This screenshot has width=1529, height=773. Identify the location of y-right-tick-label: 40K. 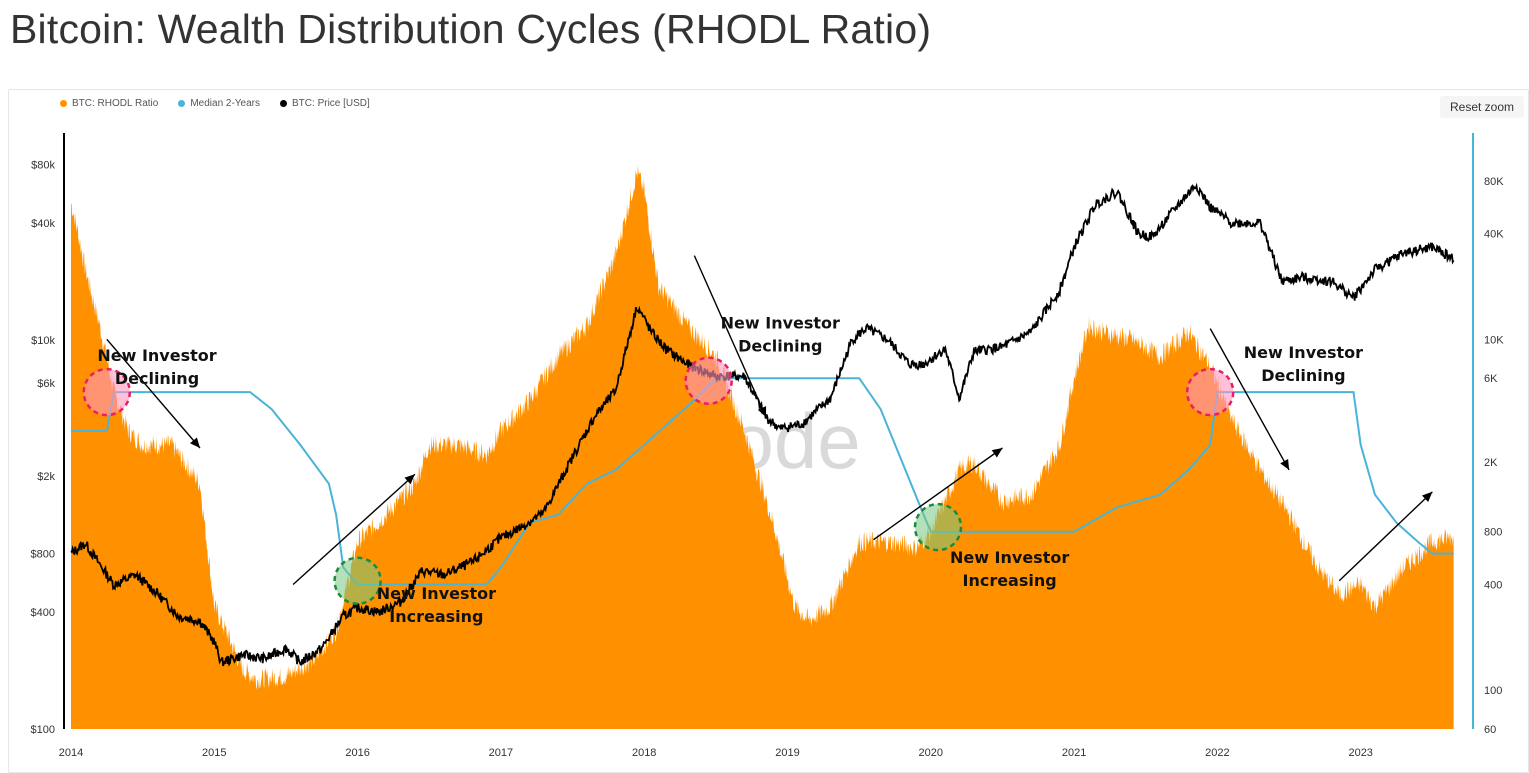
(1494, 235).